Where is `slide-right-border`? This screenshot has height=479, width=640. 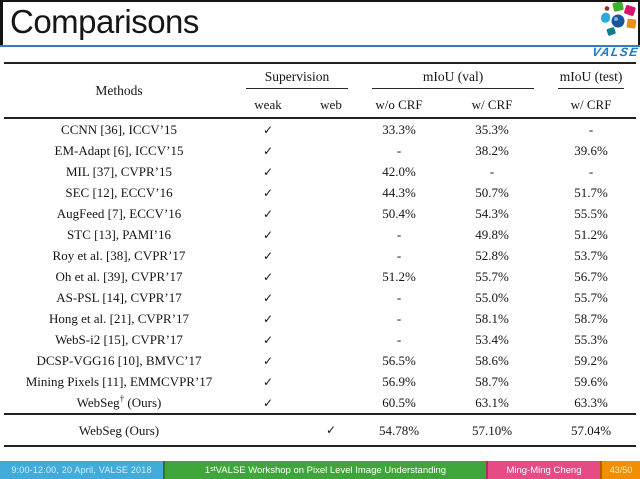
slide-right-border is located at coordinates (639, 23).